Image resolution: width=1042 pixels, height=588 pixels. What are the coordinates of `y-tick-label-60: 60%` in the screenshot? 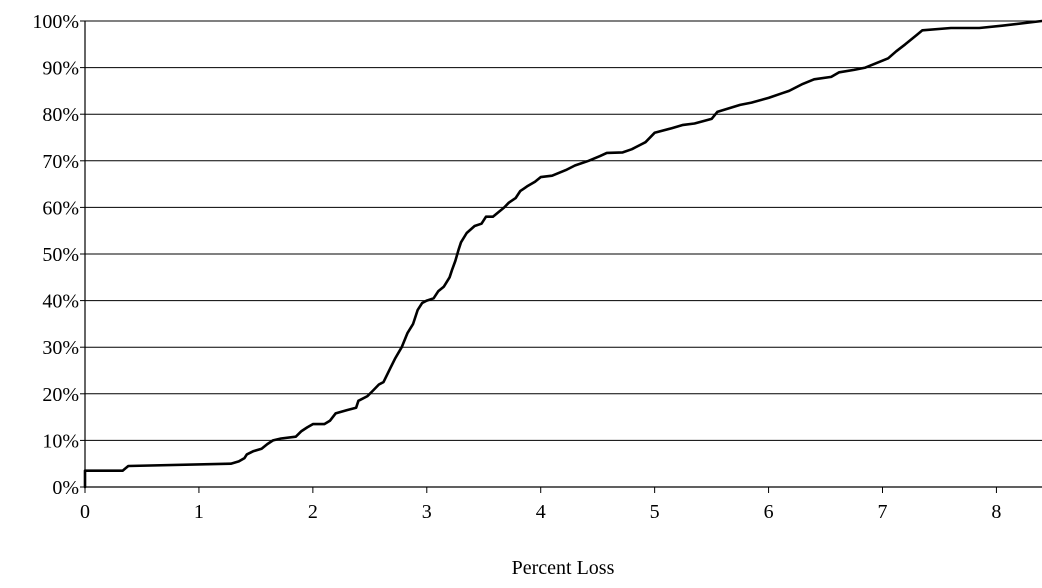 It's located at (60, 208).